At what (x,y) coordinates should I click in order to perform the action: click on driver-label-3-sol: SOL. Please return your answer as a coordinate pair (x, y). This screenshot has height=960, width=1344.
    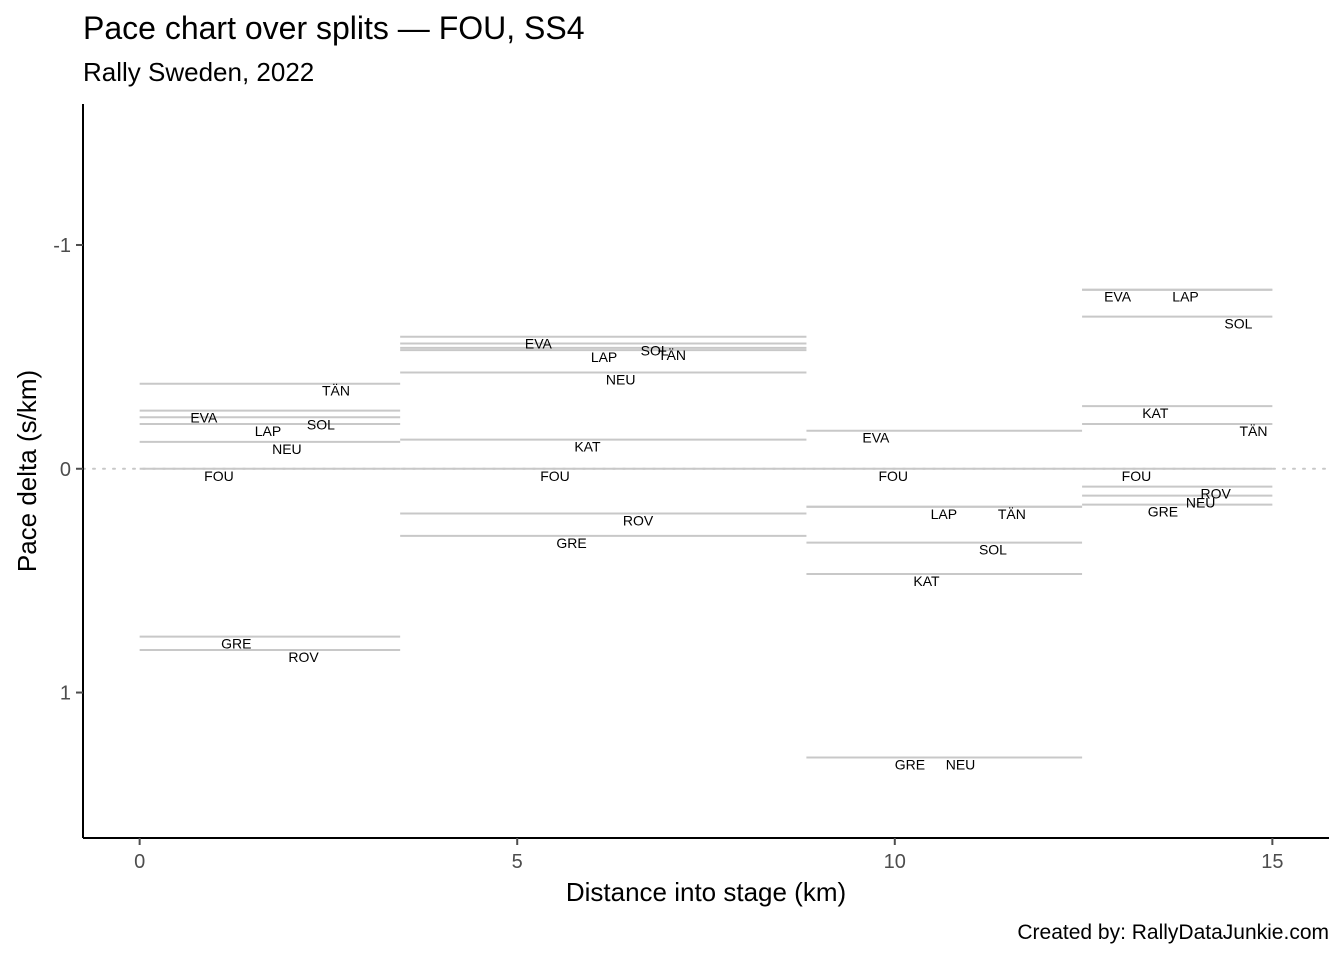
    Looking at the image, I should click on (1238, 324).